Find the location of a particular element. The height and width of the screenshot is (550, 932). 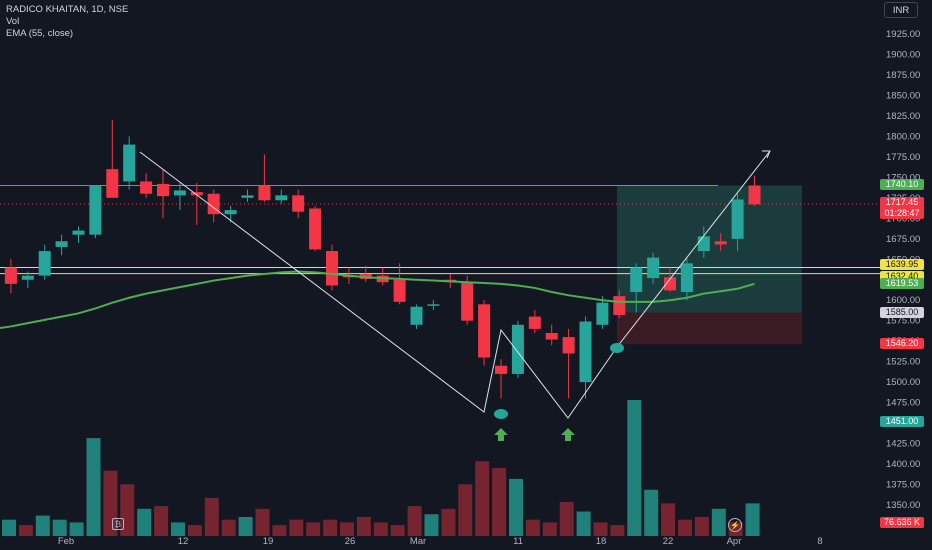

marker-circle-icon is located at coordinates (501, 414).